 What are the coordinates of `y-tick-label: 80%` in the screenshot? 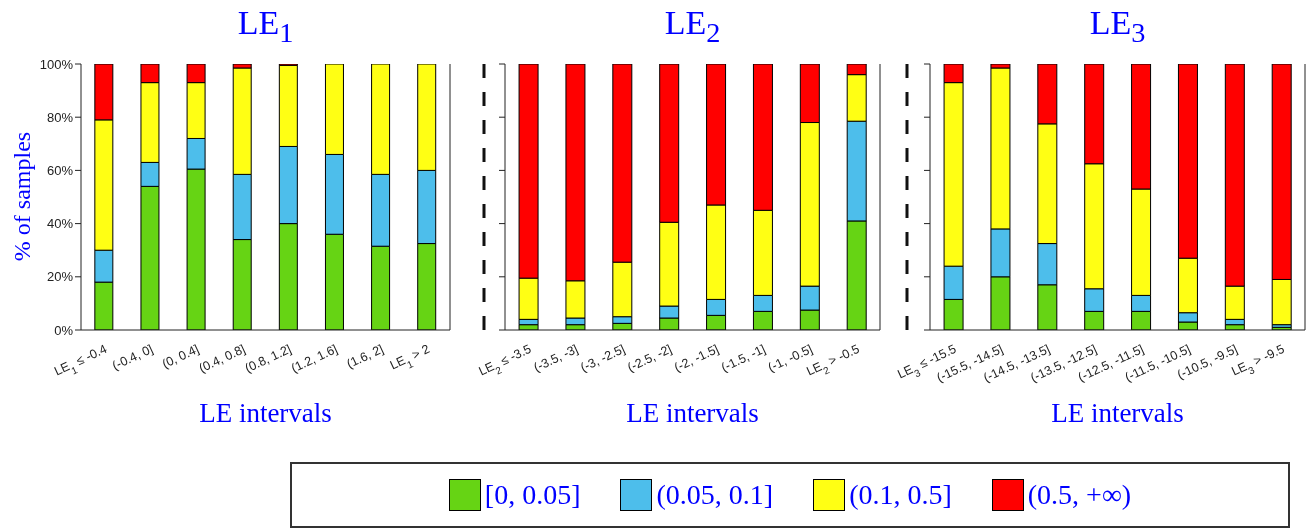 It's located at (60, 117).